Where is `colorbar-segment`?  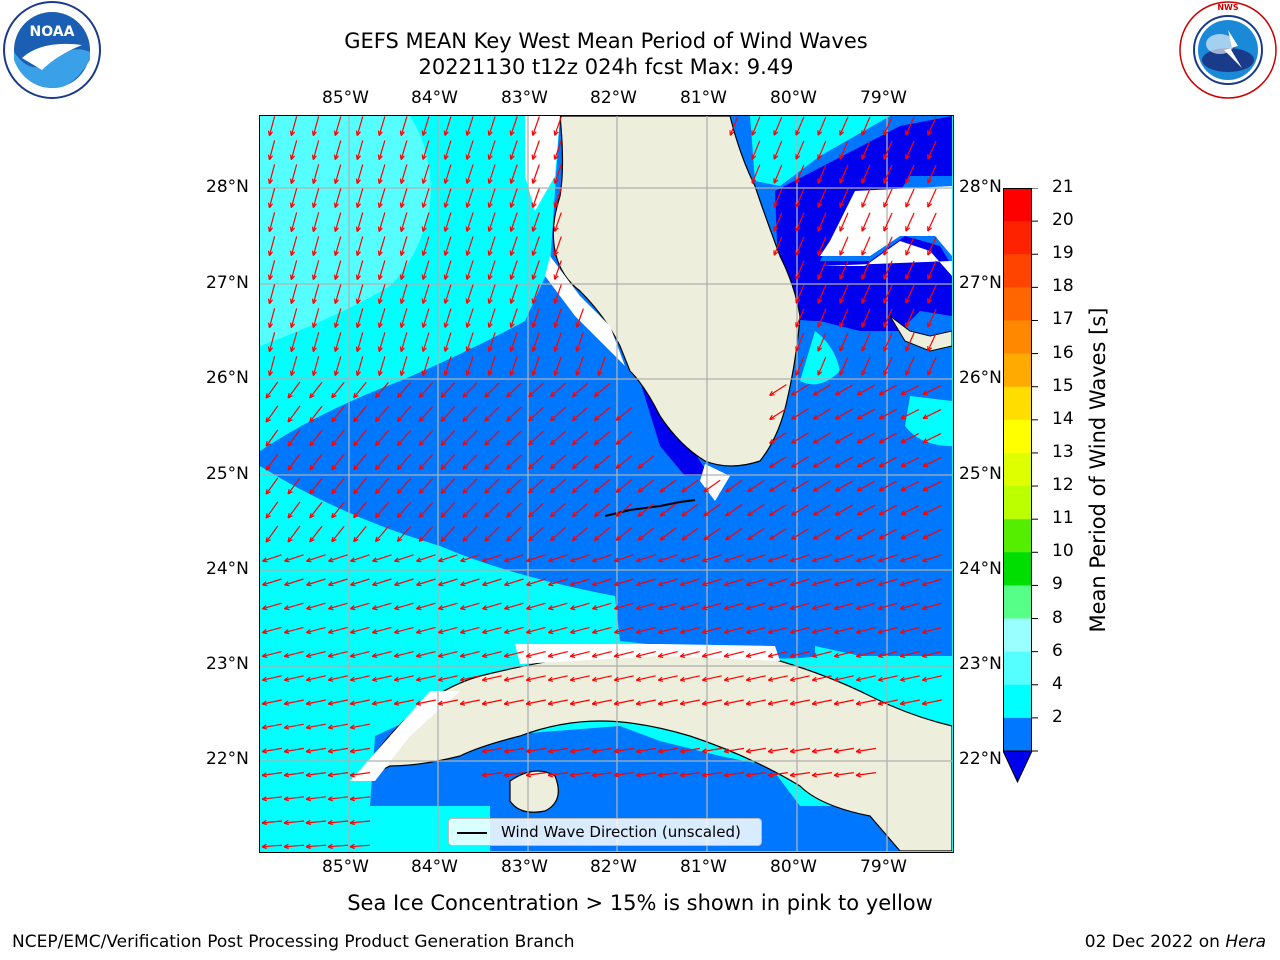 colorbar-segment is located at coordinates (1017, 436).